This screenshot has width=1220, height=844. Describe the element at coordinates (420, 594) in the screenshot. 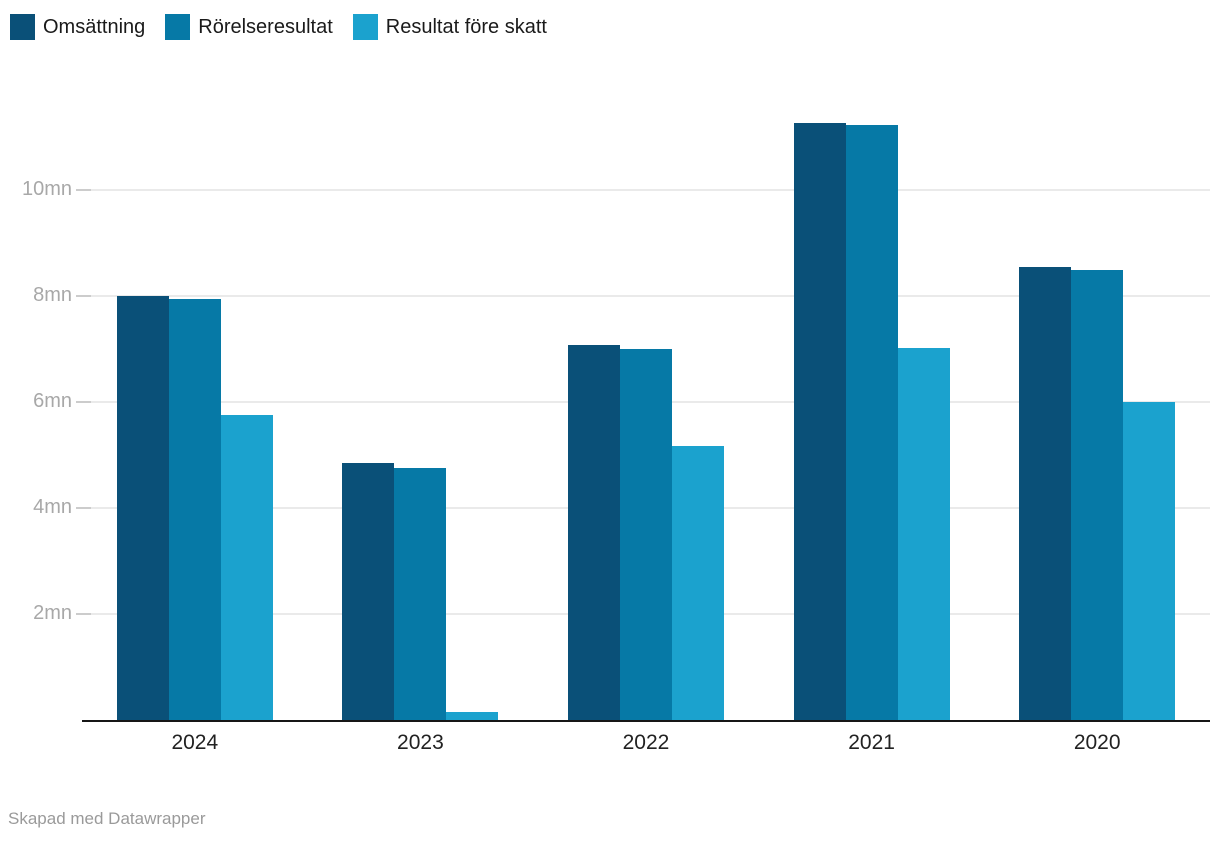

I see `bar-rörelseresultat-2023` at that location.